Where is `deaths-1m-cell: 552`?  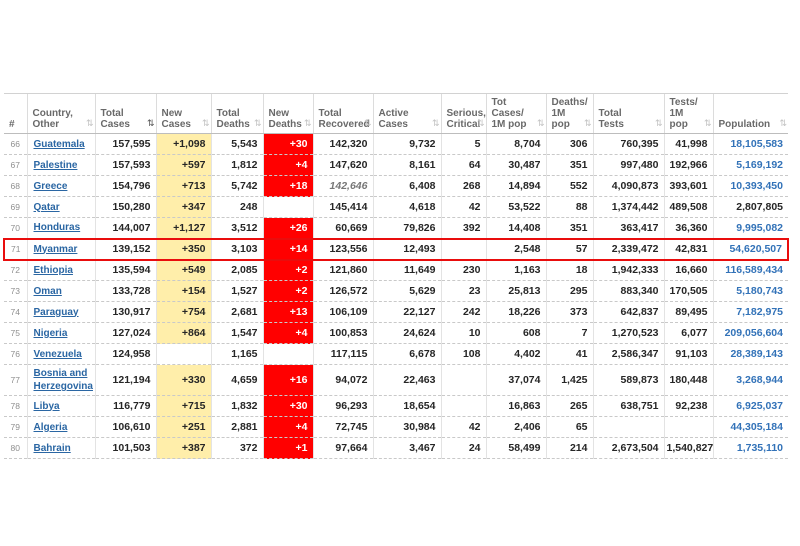 deaths-1m-cell: 552 is located at coordinates (569, 186).